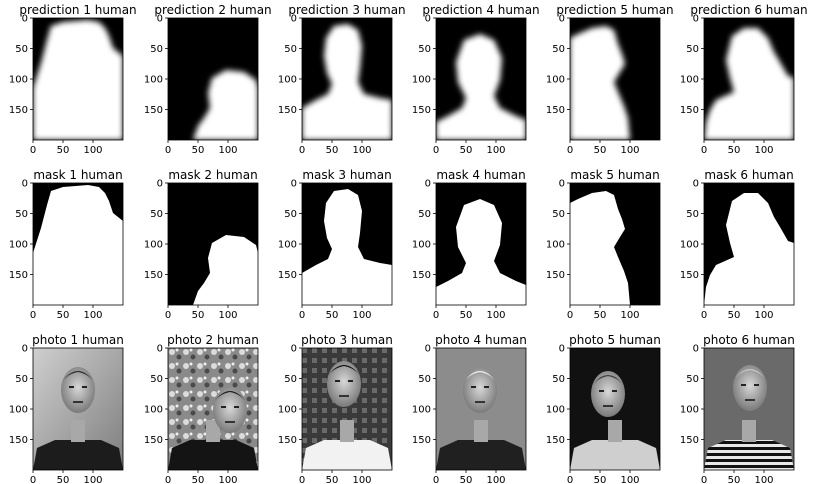 The height and width of the screenshot is (484, 815). Describe the element at coordinates (614, 10) in the screenshot. I see `panel-title: prediction 5 human` at that location.